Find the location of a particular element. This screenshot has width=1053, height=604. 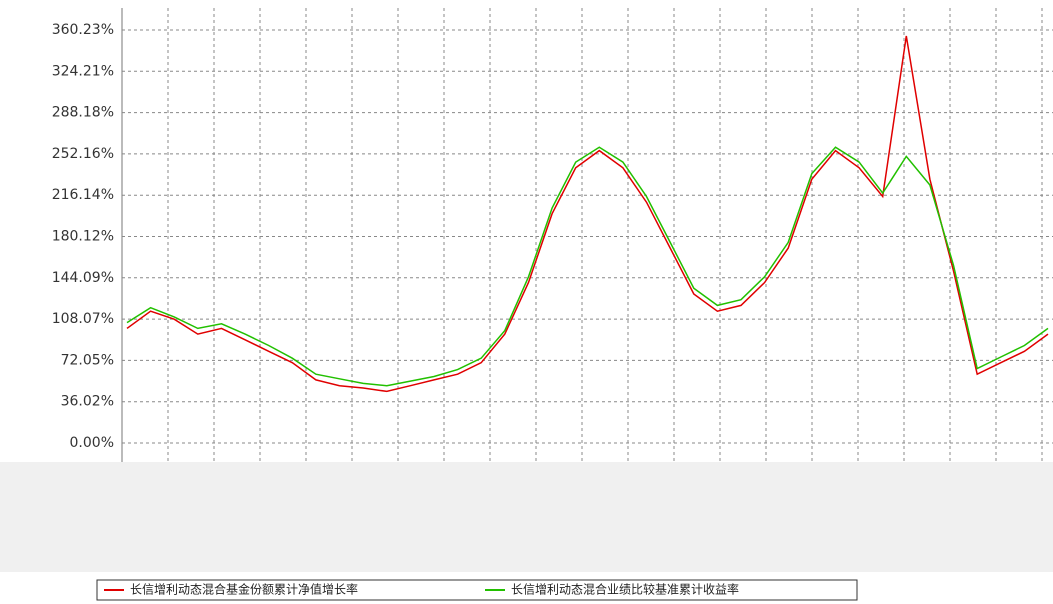

y-tick-label: 108.07% is located at coordinates (83, 319).